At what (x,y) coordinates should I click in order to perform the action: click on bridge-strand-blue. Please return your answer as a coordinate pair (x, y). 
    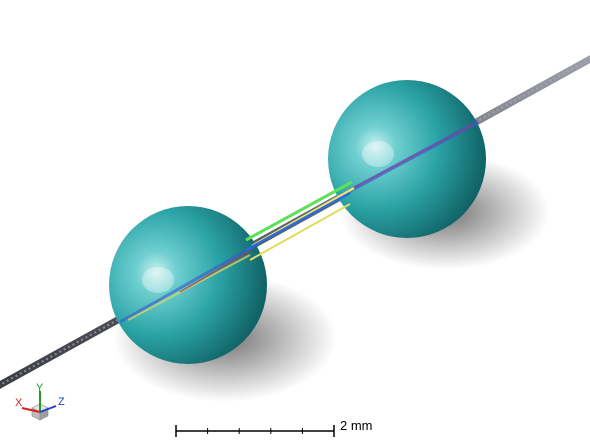
    Looking at the image, I should click on (298, 221).